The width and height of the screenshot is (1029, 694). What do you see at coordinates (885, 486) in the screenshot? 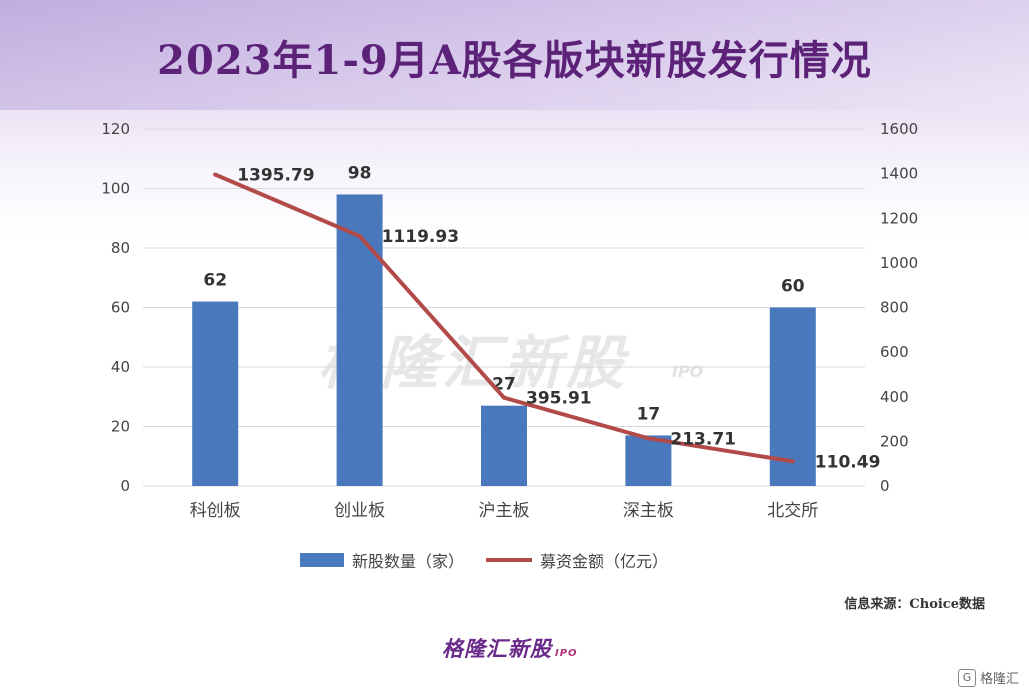
I see `y-right-tick-label: 0` at bounding box center [885, 486].